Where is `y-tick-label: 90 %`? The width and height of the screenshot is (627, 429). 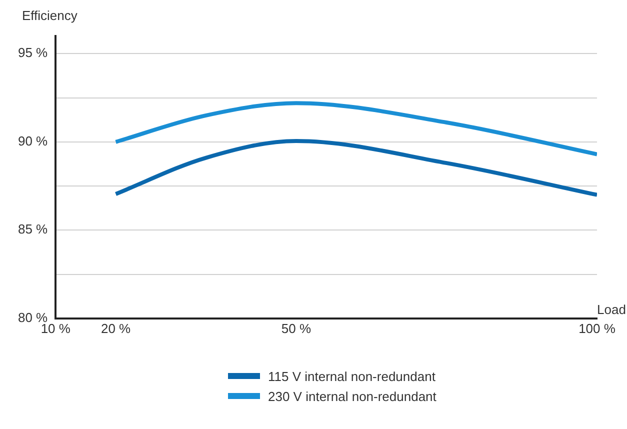 y-tick-label: 90 % is located at coordinates (33, 140).